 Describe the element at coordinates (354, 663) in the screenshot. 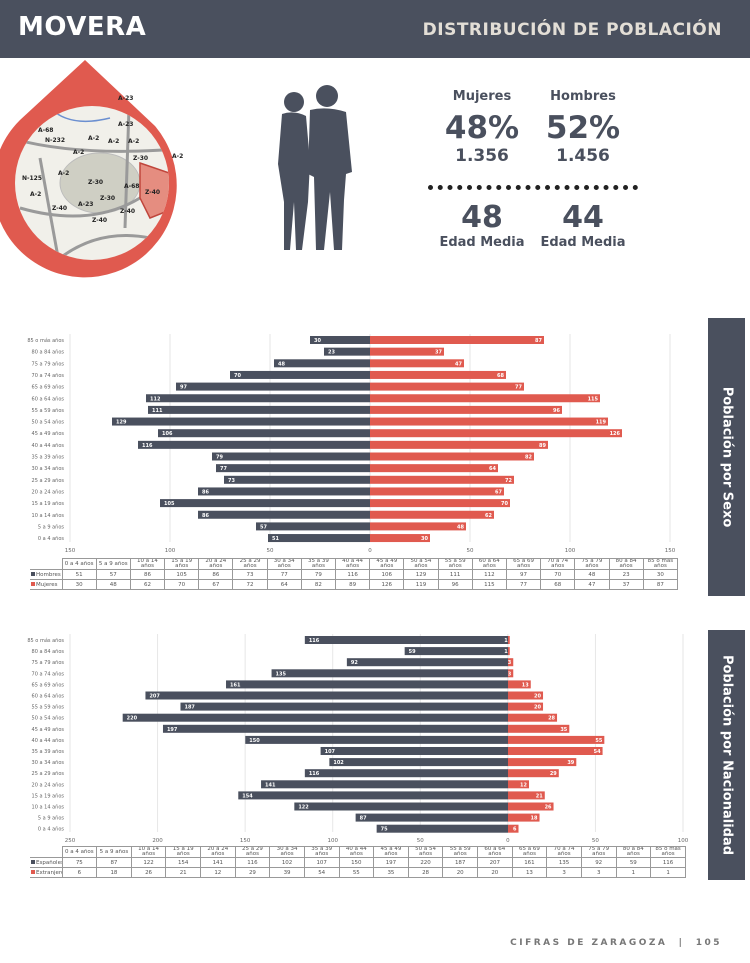

I see `bar-value-label: 92` at that location.